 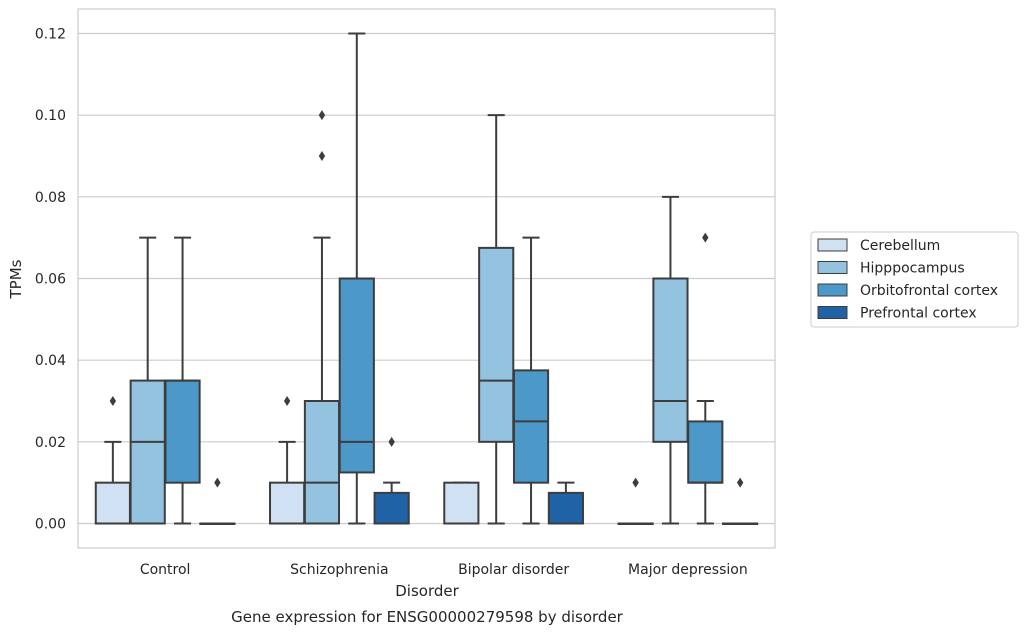 I want to click on x-tick-label: Major depression, so click(x=688, y=570).